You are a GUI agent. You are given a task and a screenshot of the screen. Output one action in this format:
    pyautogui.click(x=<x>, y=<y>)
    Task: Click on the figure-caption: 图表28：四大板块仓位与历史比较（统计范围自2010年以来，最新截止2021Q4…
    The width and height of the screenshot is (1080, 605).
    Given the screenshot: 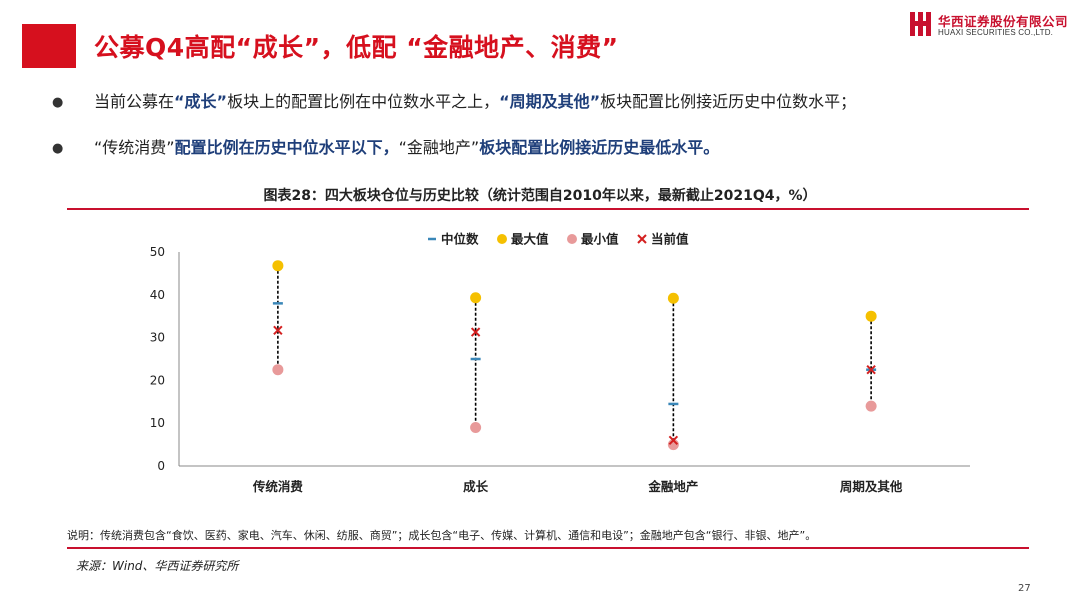 What is the action you would take?
    pyautogui.click(x=540, y=196)
    